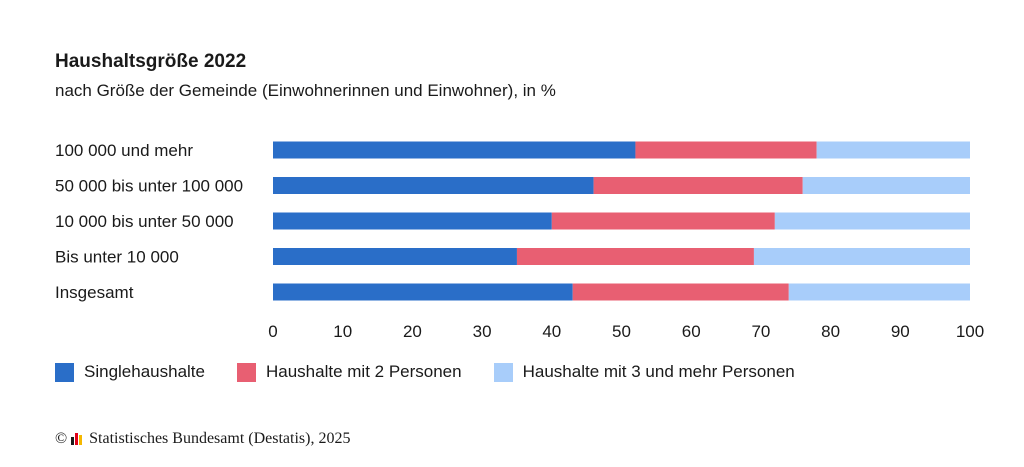 The width and height of the screenshot is (1024, 467). I want to click on x-tick-label: 10, so click(342, 331).